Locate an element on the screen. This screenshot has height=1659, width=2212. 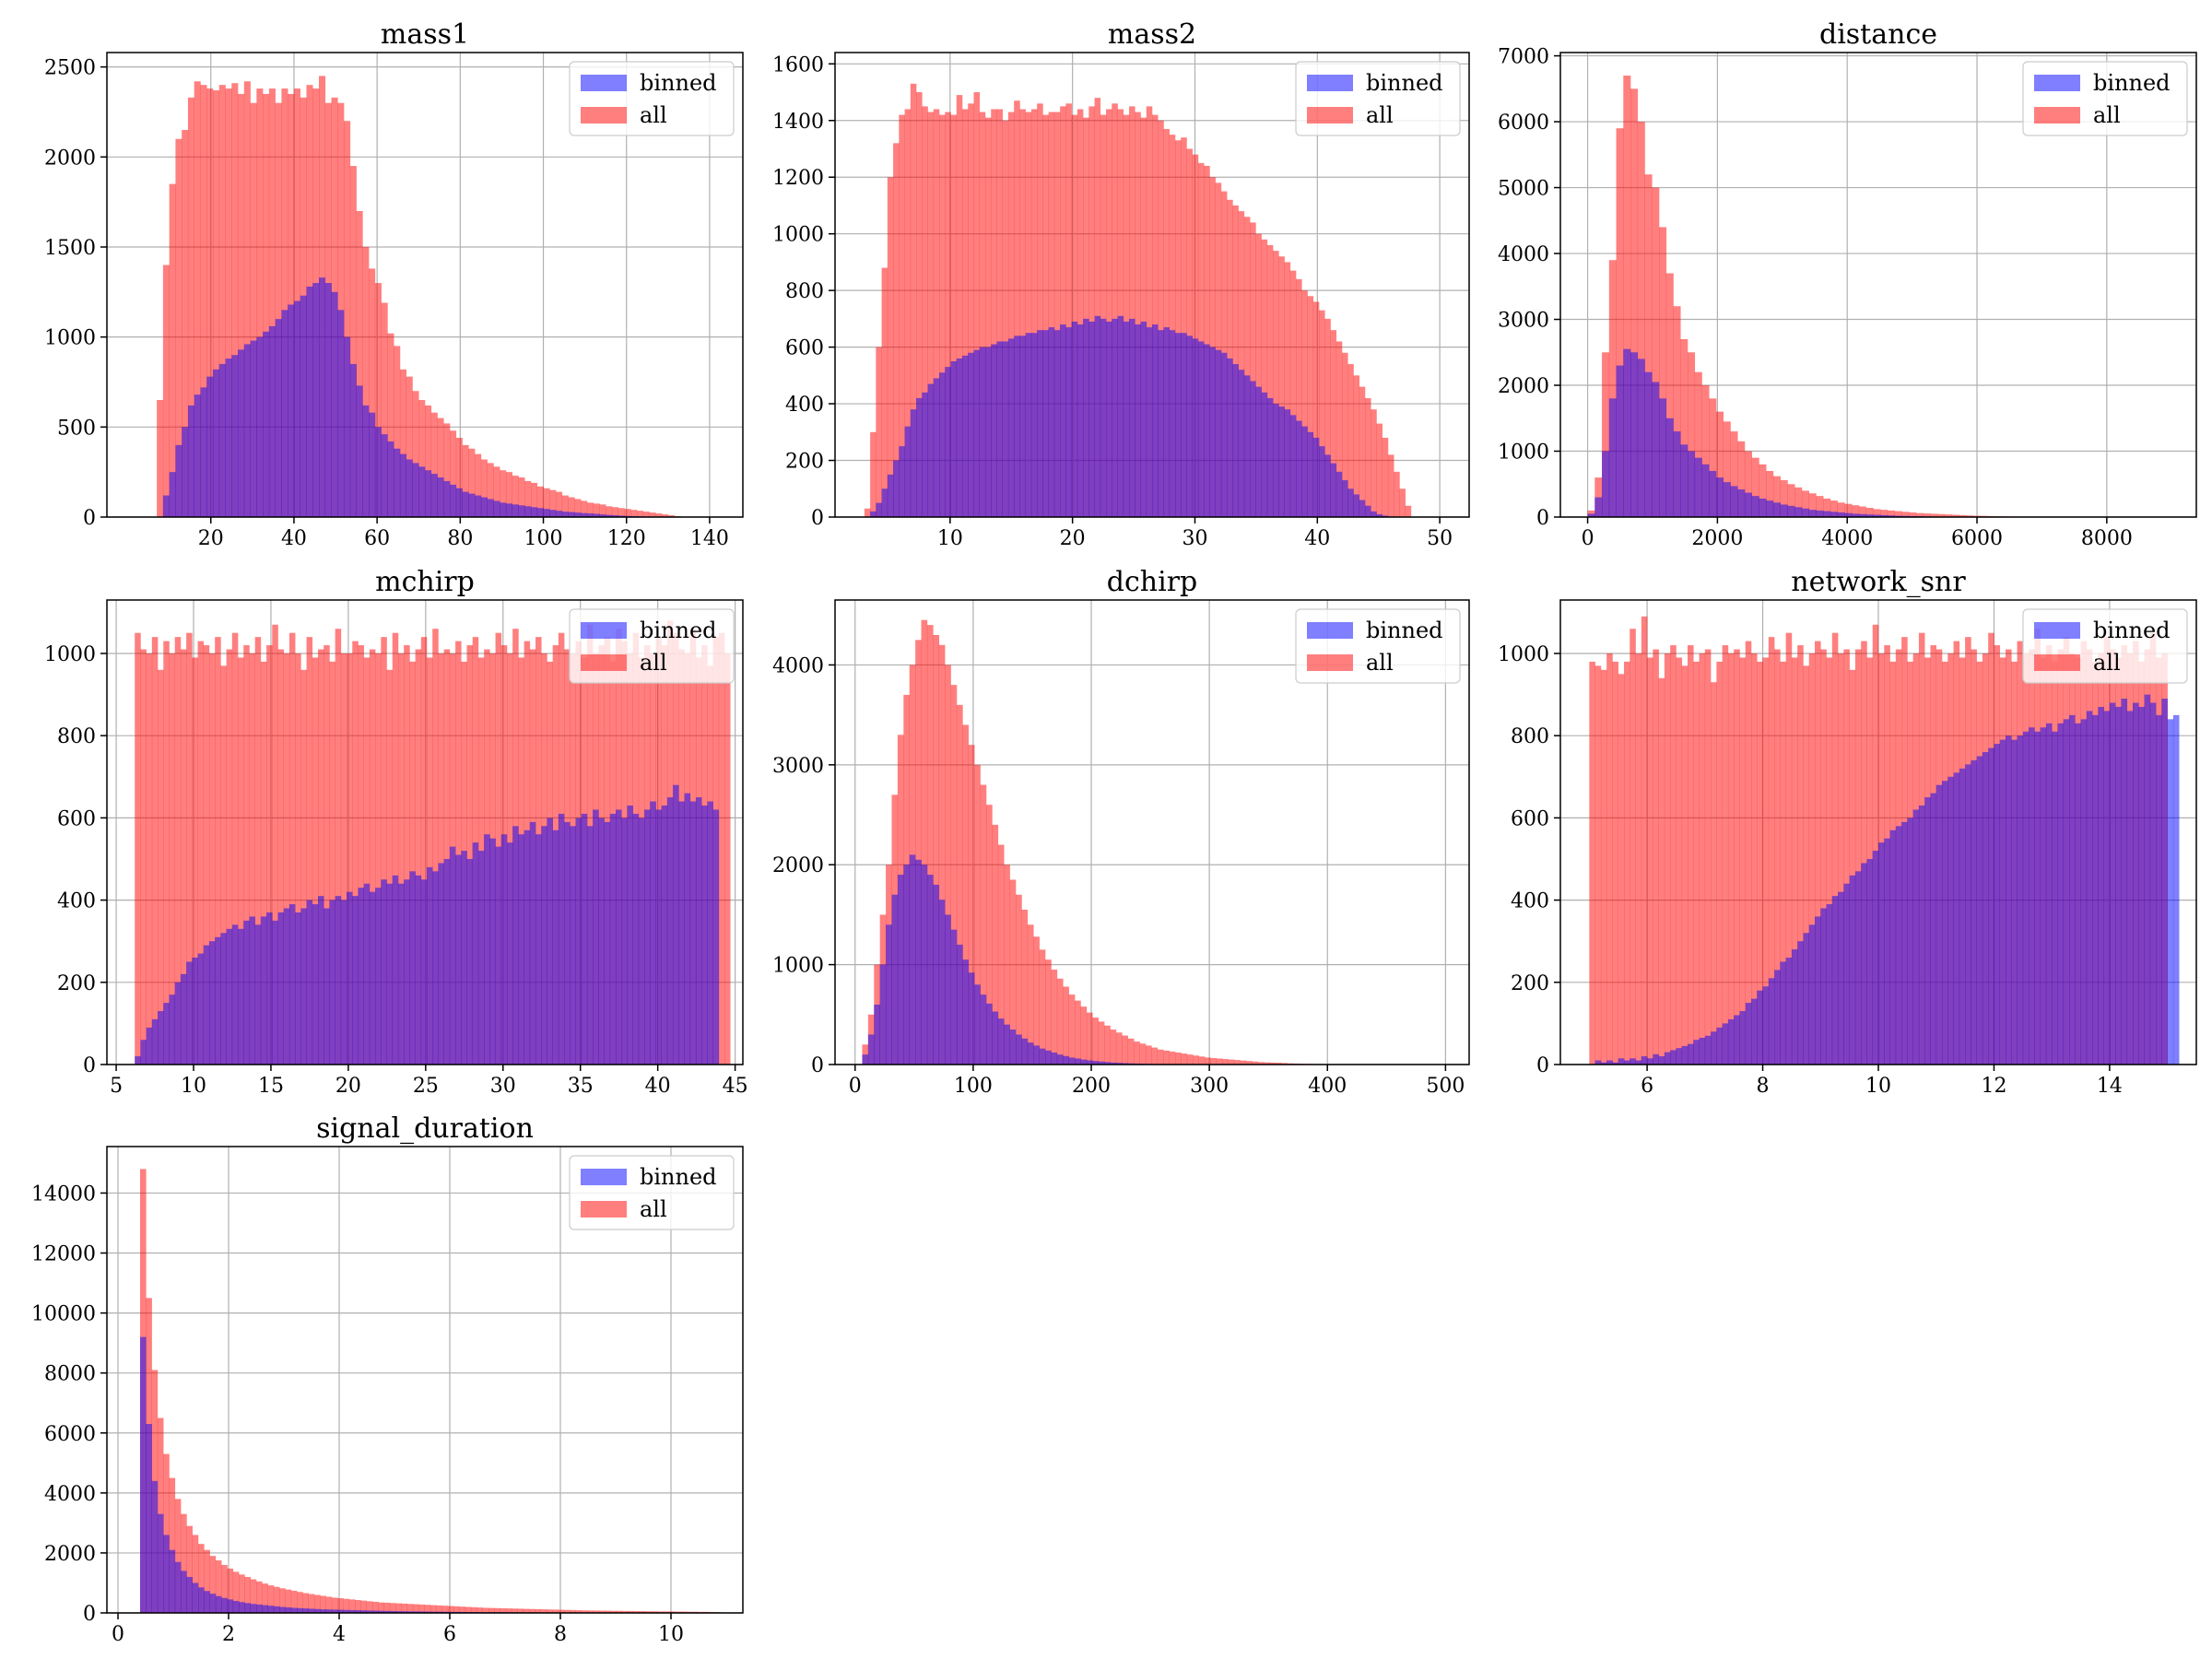
y-tick-label: 1600 is located at coordinates (798, 64).